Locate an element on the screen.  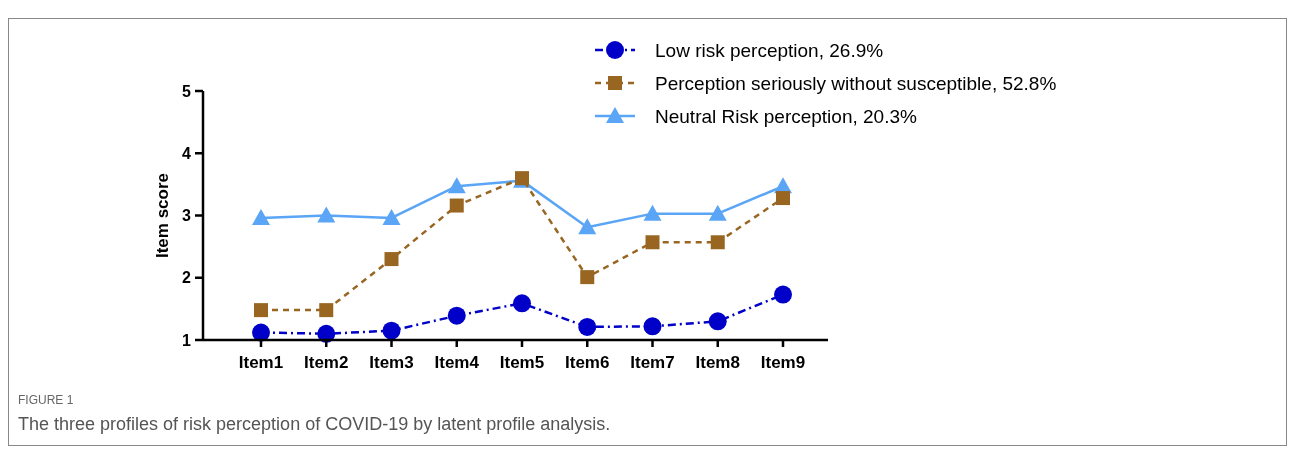
x-tick-label: Item6 is located at coordinates (587, 362).